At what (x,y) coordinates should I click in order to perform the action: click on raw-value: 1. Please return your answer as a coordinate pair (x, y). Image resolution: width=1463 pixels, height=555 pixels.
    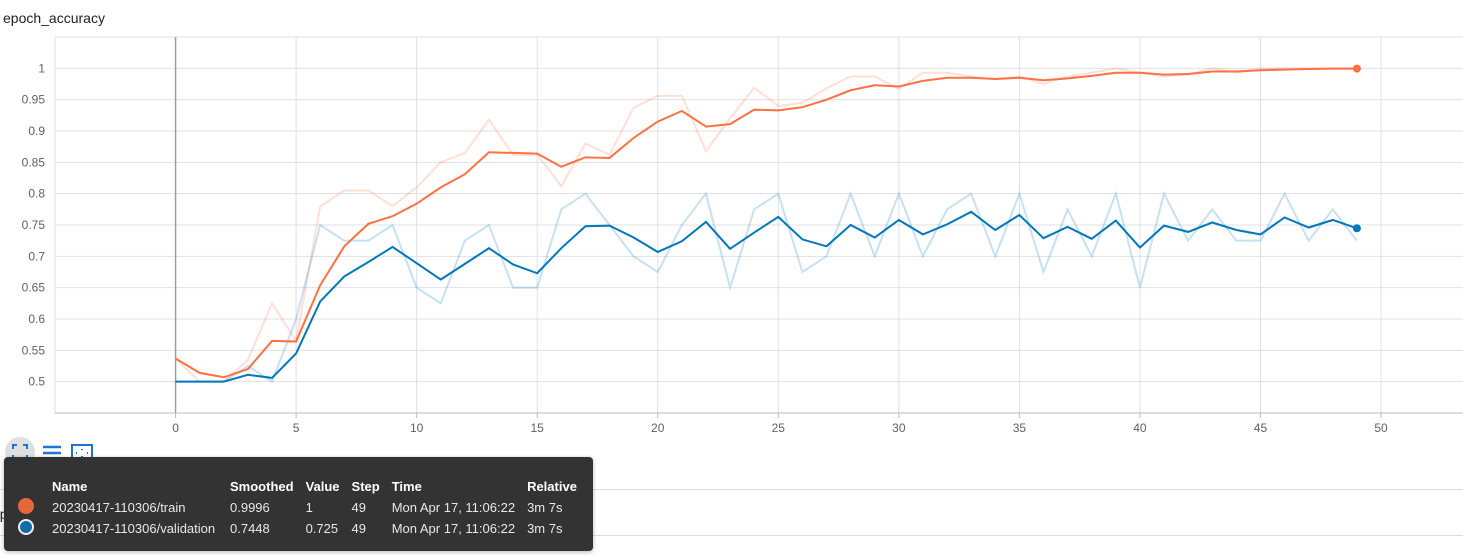
    Looking at the image, I should click on (309, 507).